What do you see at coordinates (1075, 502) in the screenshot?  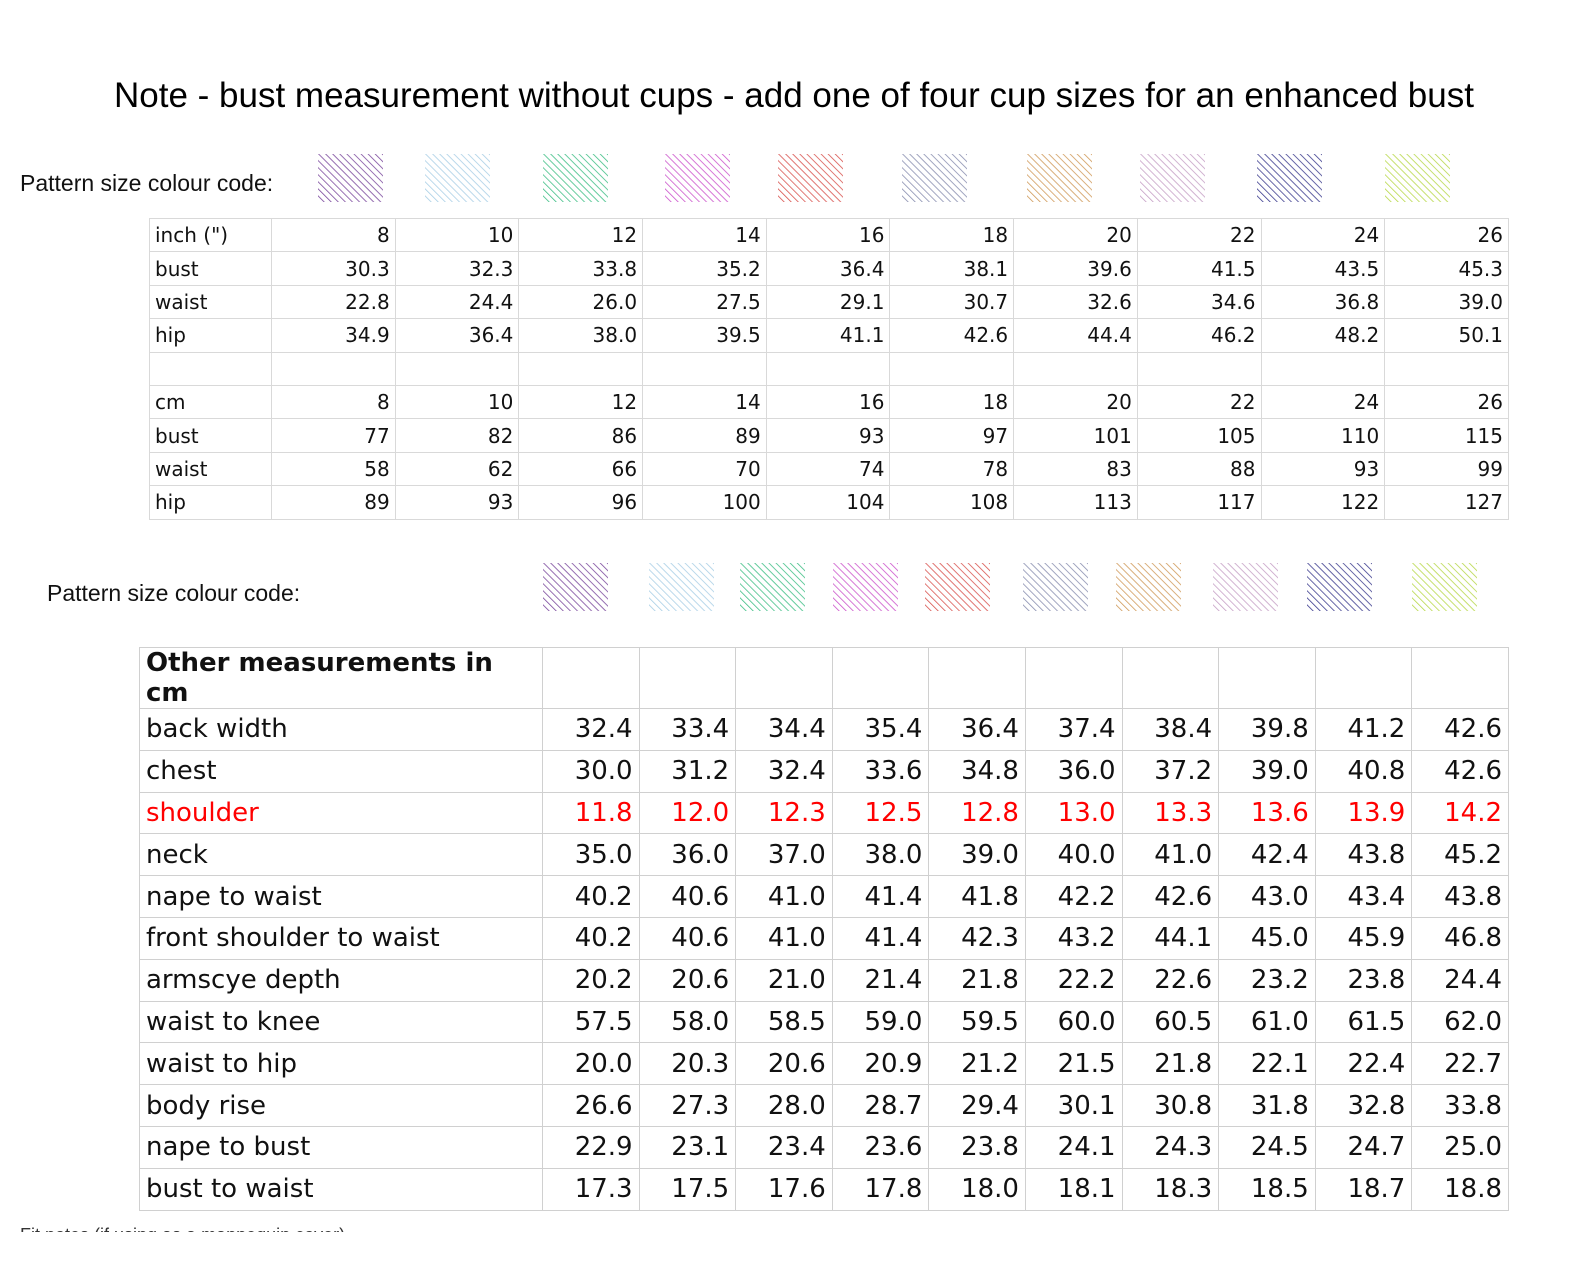 I see `table-cell: 113` at bounding box center [1075, 502].